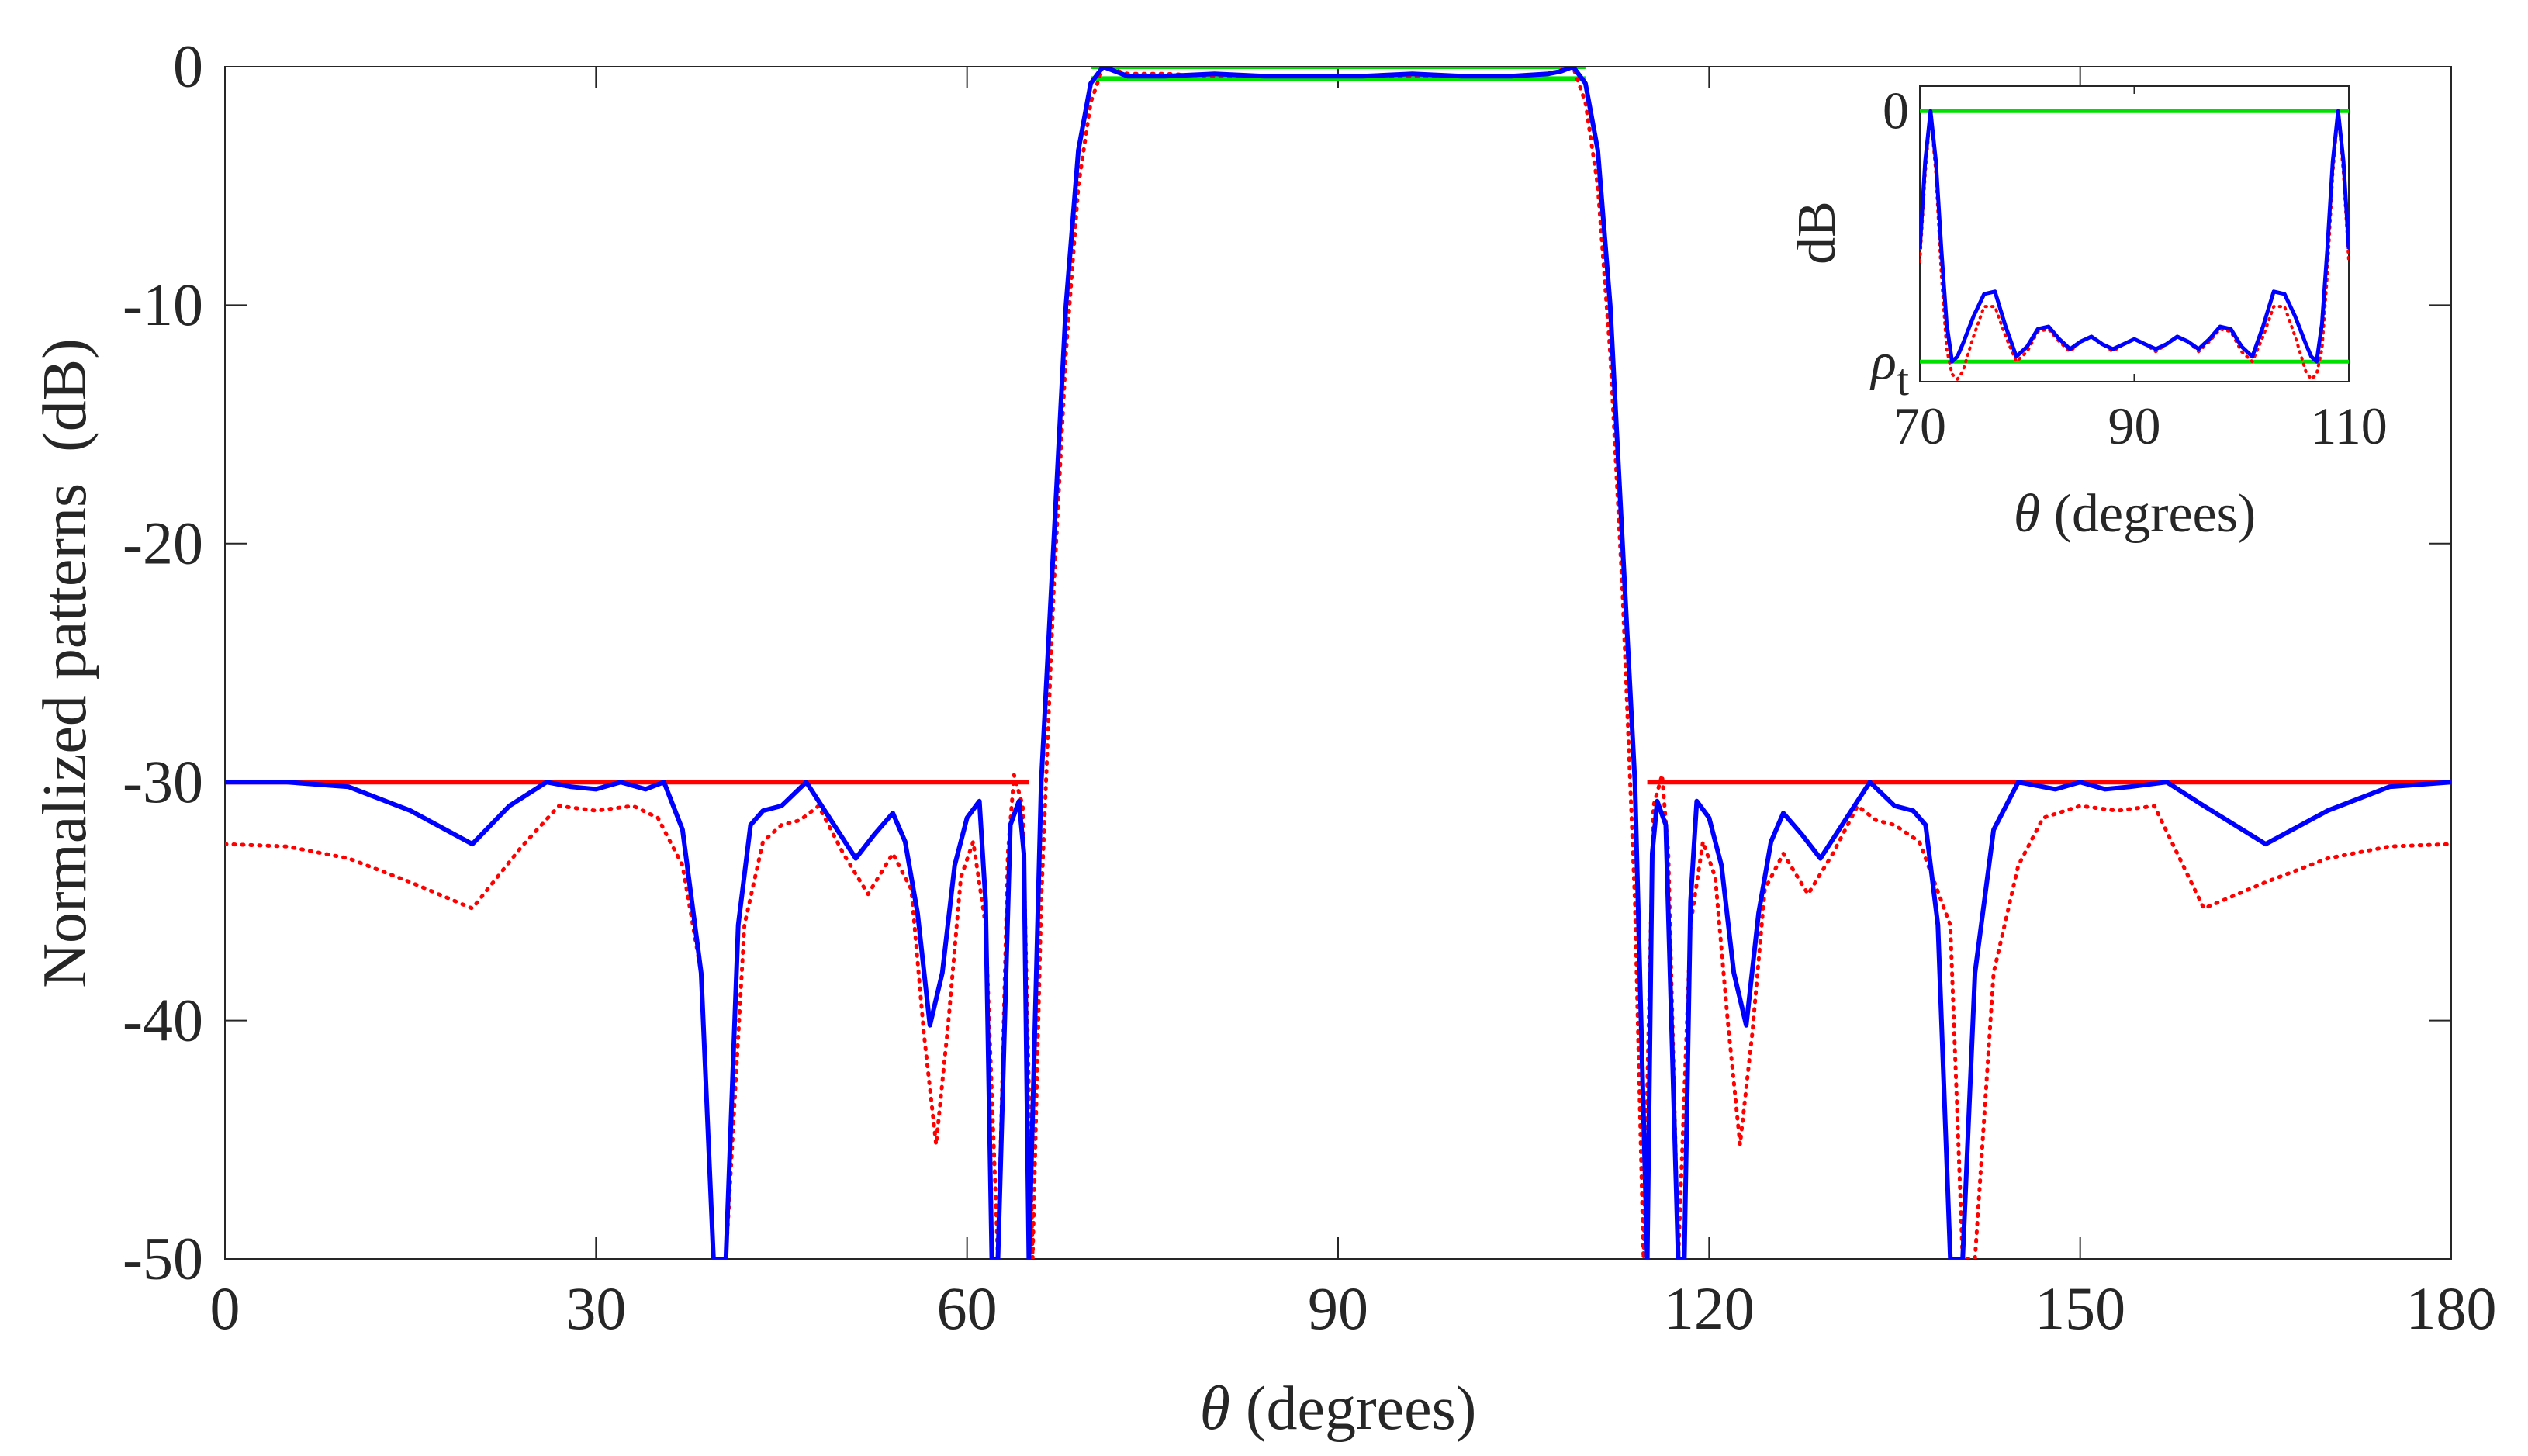 The width and height of the screenshot is (2528, 1456). Describe the element at coordinates (163, 1020) in the screenshot. I see `y-tick-label: -40` at that location.